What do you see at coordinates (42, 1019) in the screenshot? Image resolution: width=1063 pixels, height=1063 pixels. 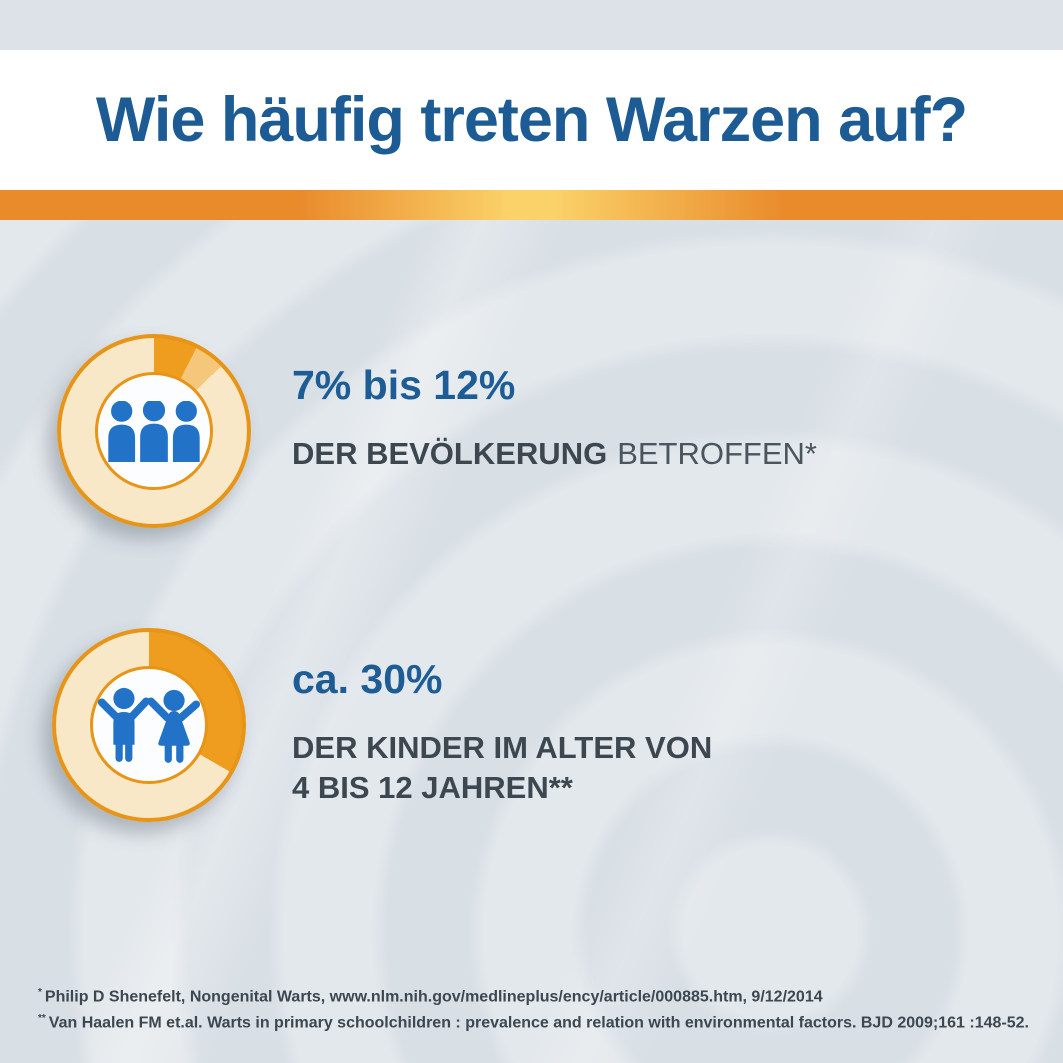 I see `footnote-2-marker: **` at bounding box center [42, 1019].